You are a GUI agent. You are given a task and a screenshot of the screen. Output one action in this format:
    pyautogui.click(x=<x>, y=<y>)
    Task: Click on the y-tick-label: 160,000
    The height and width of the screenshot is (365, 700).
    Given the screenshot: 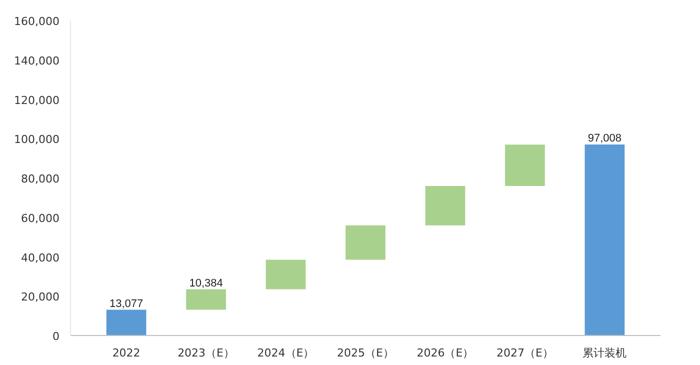 What is the action you would take?
    pyautogui.click(x=37, y=21)
    